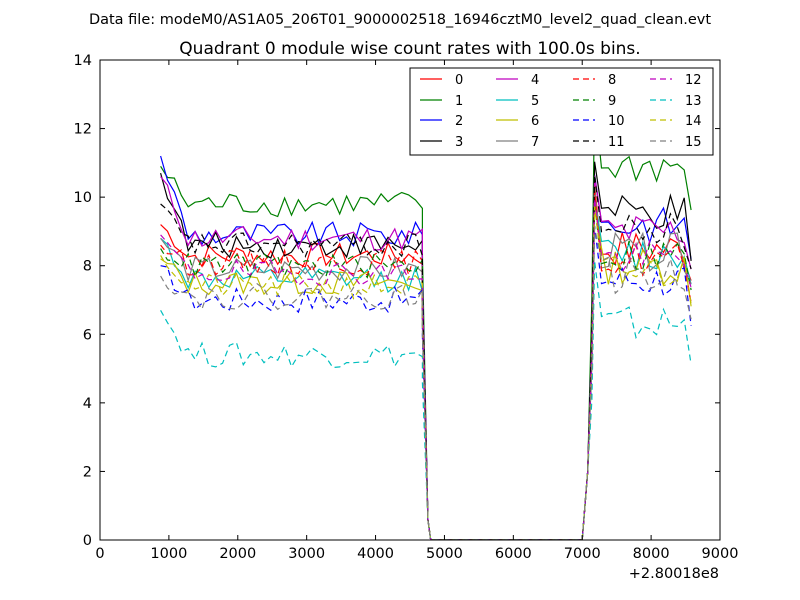 Image resolution: width=800 pixels, height=600 pixels. What do you see at coordinates (535, 101) in the screenshot?
I see `legend-label: 5` at bounding box center [535, 101].